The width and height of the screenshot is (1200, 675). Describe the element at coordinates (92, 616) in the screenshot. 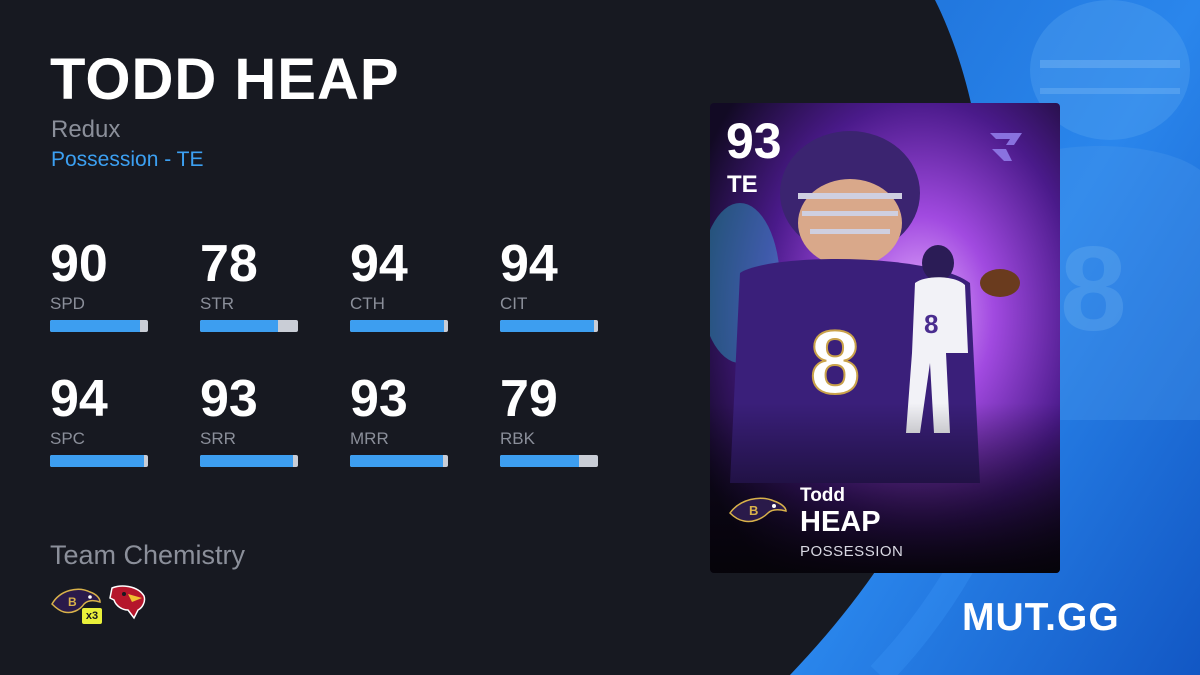

I see `chemistry-count-badge: x3` at that location.